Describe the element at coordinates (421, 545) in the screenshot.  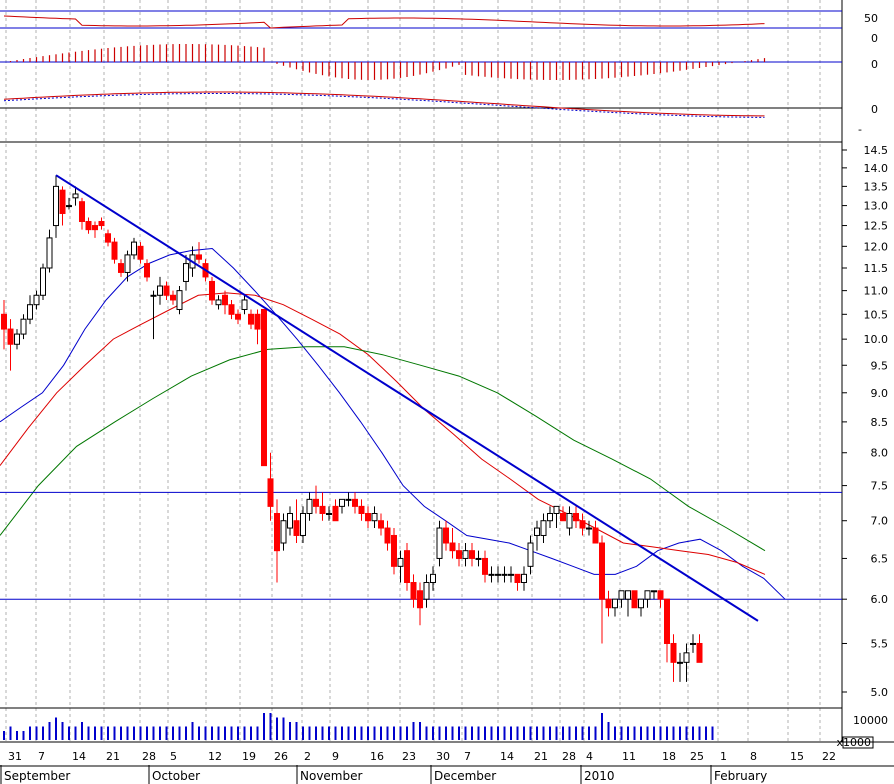
I see `horizontal-levels` at that location.